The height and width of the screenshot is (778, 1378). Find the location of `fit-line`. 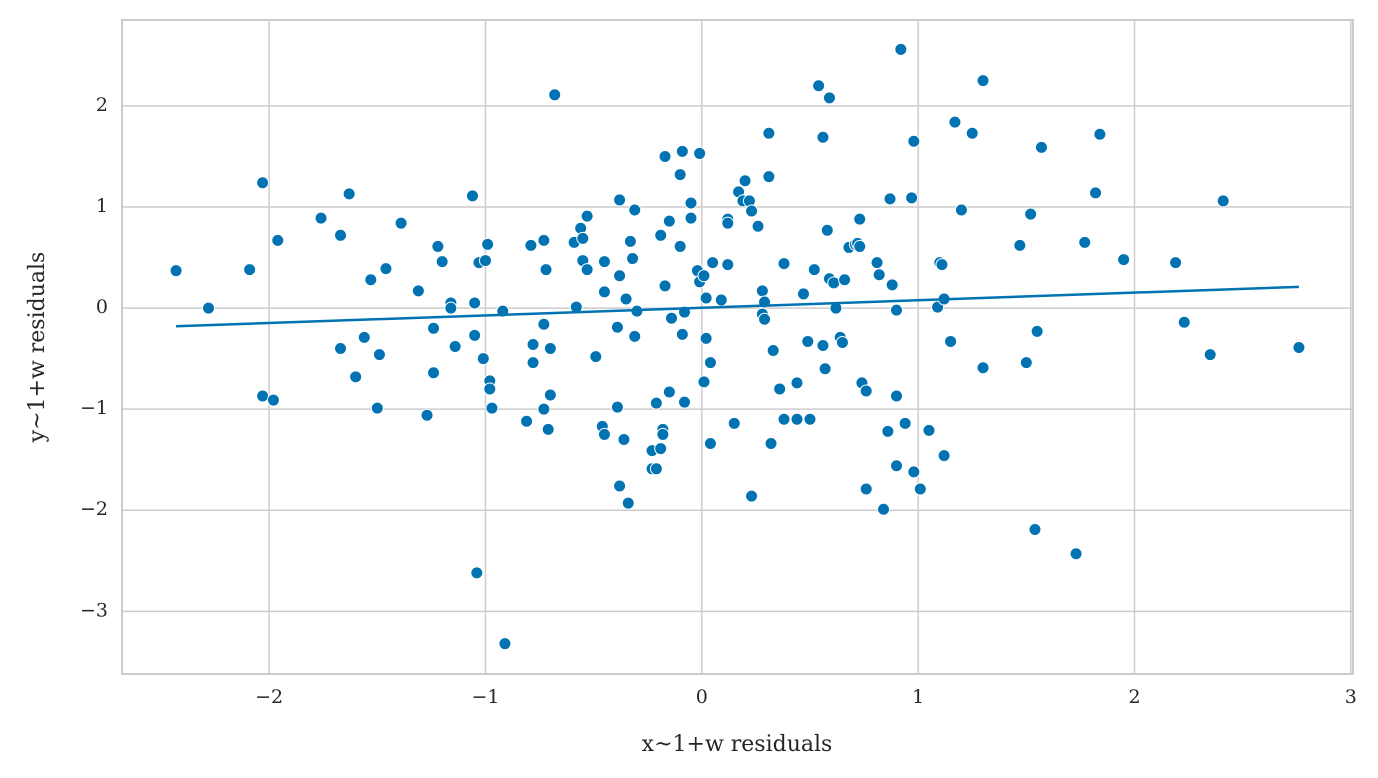

fit-line is located at coordinates (737, 306).